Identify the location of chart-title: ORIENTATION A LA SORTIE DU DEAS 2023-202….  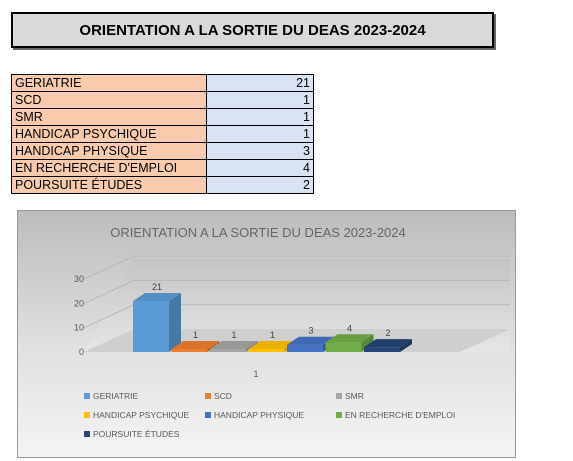
(258, 232).